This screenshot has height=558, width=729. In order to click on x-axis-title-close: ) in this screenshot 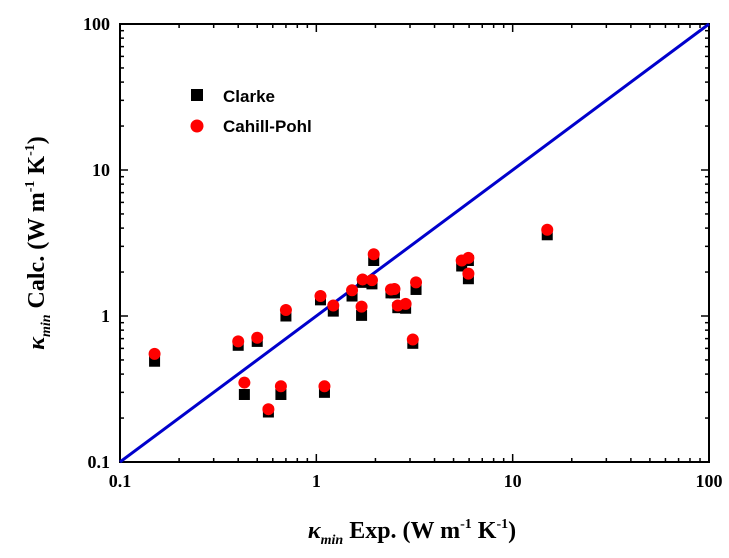, I will do `click(512, 531)`.